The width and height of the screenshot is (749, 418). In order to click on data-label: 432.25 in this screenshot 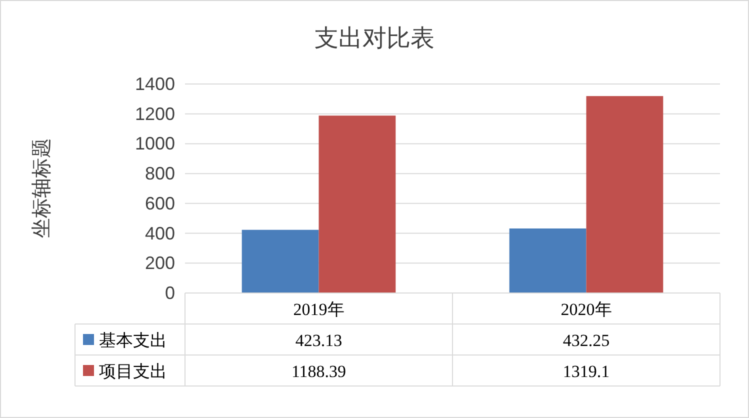, I will do `click(586, 340)`.